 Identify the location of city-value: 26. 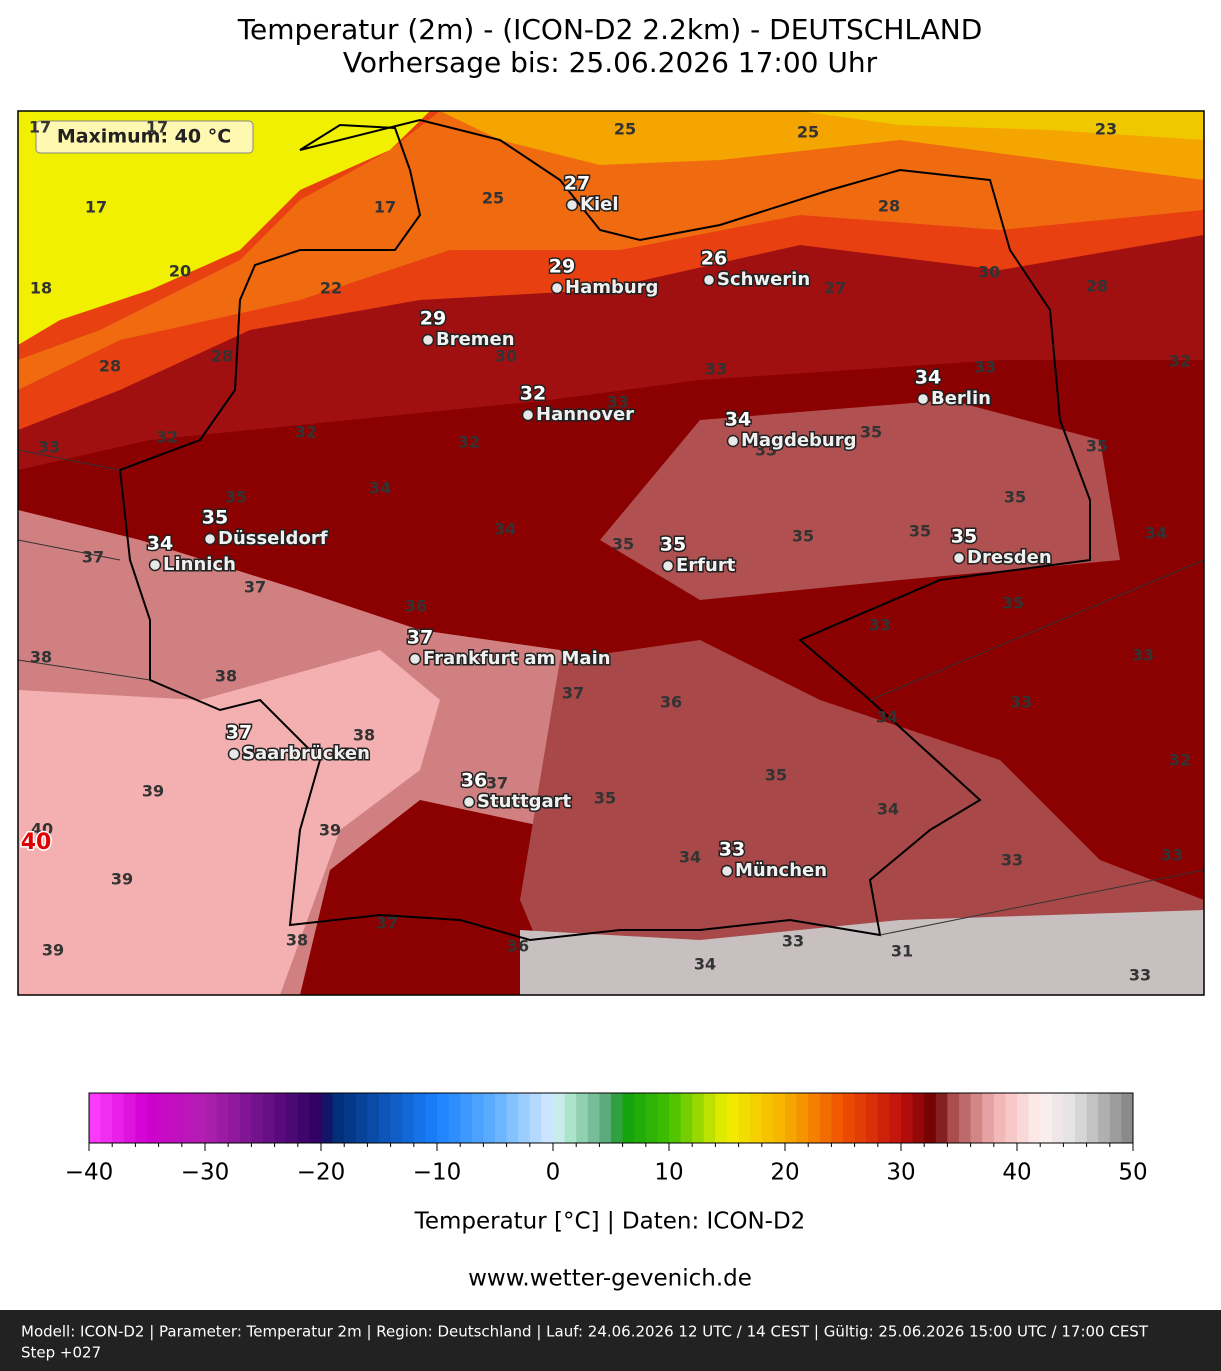
(714, 259).